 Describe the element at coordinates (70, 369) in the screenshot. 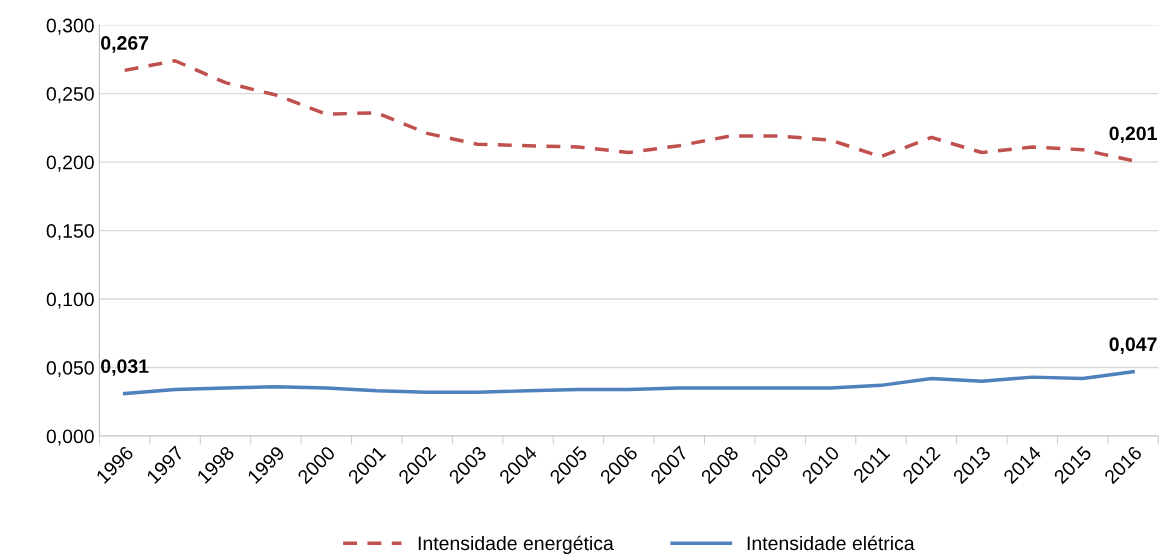

I see `y-tick-label: 0,050` at that location.